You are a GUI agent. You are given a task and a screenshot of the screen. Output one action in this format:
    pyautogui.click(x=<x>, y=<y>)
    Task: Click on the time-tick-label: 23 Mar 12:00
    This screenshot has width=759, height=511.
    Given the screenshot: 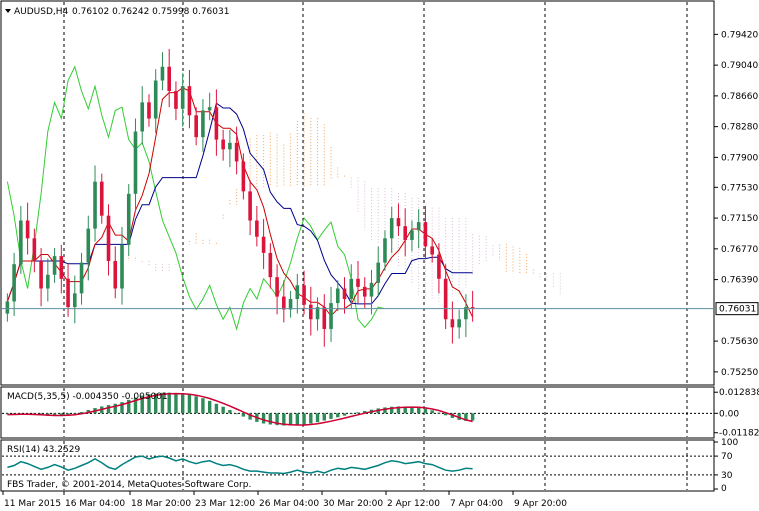 What is the action you would take?
    pyautogui.click(x=225, y=504)
    